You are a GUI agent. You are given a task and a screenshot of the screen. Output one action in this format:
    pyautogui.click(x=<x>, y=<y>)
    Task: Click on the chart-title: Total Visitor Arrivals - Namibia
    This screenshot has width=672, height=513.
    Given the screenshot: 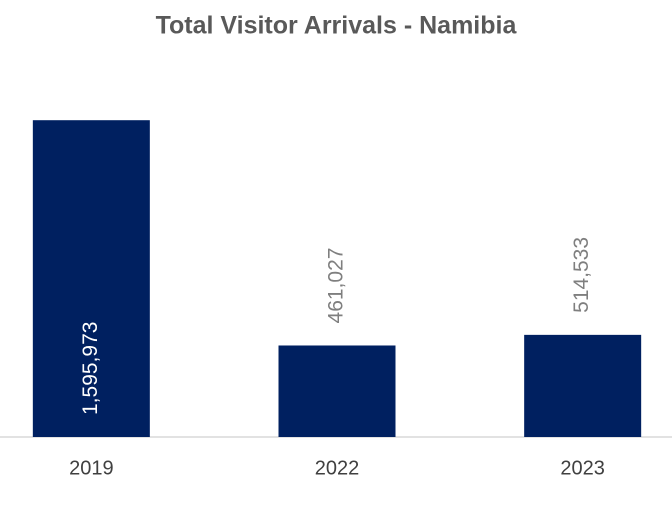 What is the action you would take?
    pyautogui.click(x=337, y=26)
    